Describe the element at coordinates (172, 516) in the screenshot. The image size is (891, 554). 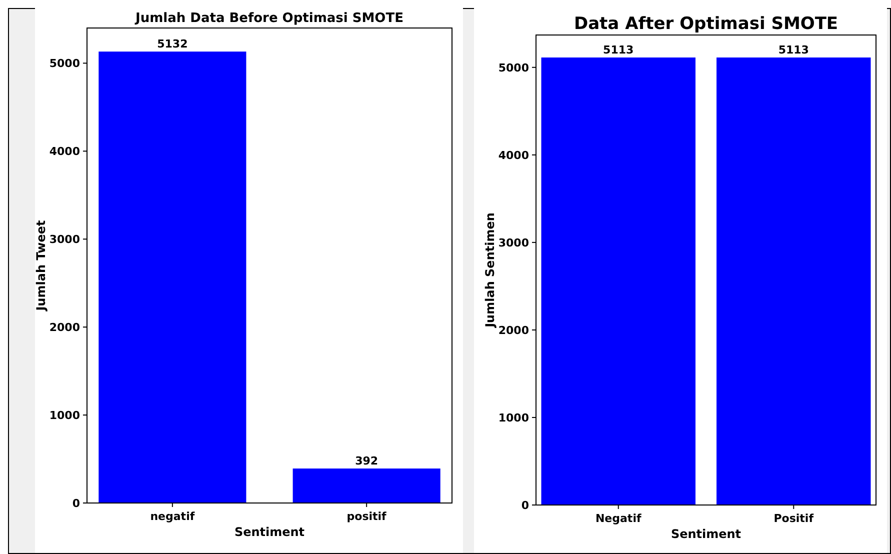
I see `x-tick-label: negatif` at that location.